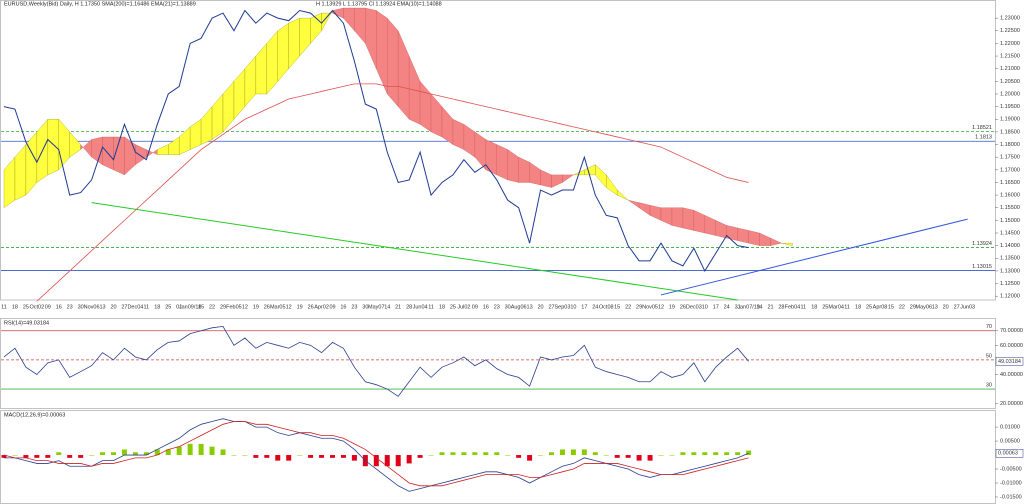 This screenshot has width=1024, height=504. I want to click on y-tick-label: 1.15500, so click(1010, 208).